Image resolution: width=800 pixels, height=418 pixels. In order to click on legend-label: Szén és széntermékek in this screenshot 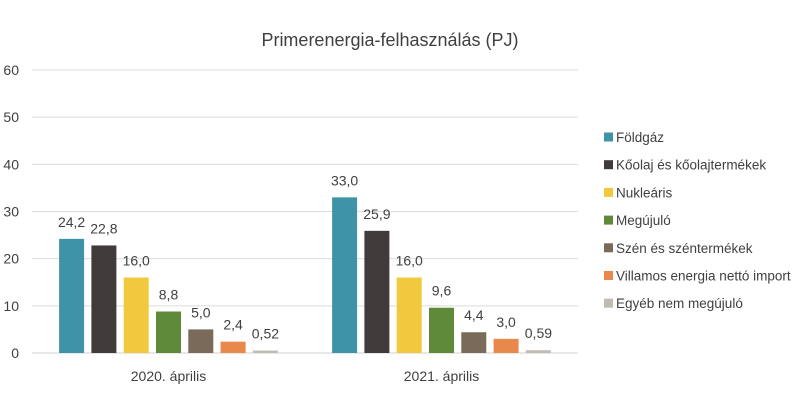, I will do `click(684, 248)`.